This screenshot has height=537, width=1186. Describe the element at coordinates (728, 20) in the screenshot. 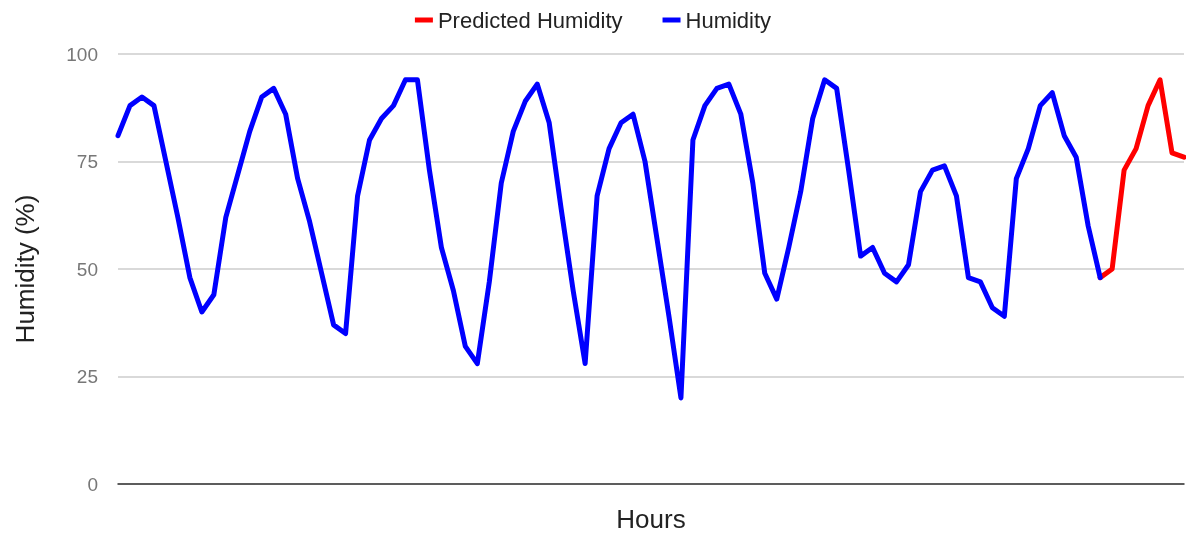

I see `legend-label: Humidity` at that location.